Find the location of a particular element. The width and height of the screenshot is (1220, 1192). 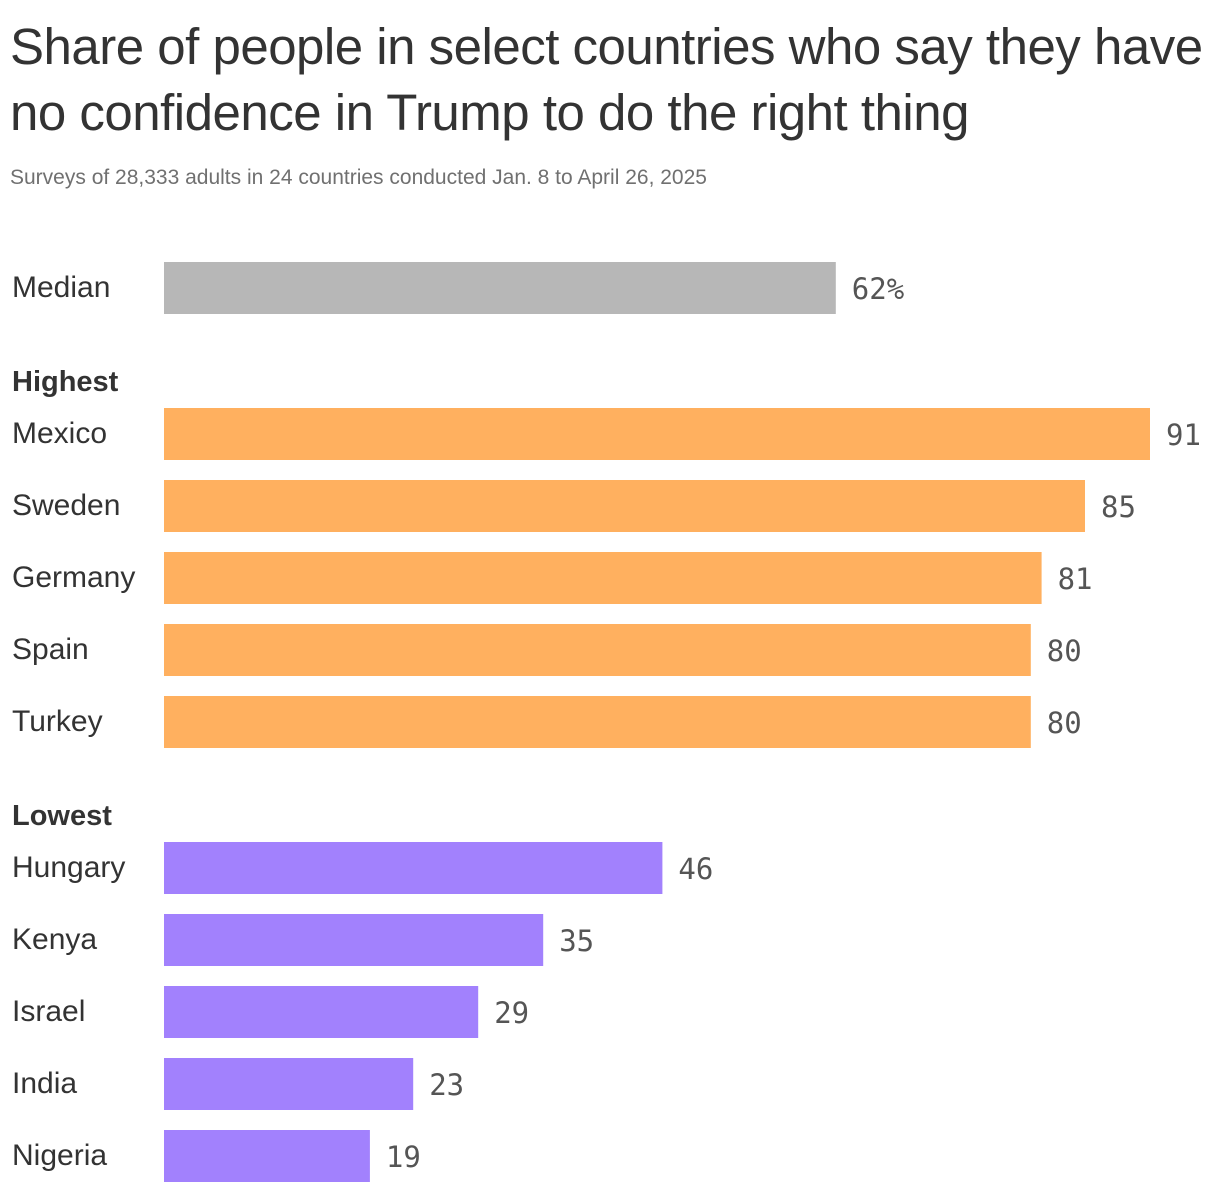

value-label-germany: 81 is located at coordinates (1075, 579).